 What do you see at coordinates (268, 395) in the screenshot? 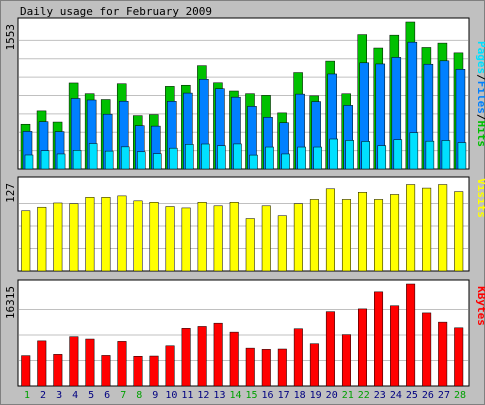
I see `x-tick-label: 16` at bounding box center [268, 395].